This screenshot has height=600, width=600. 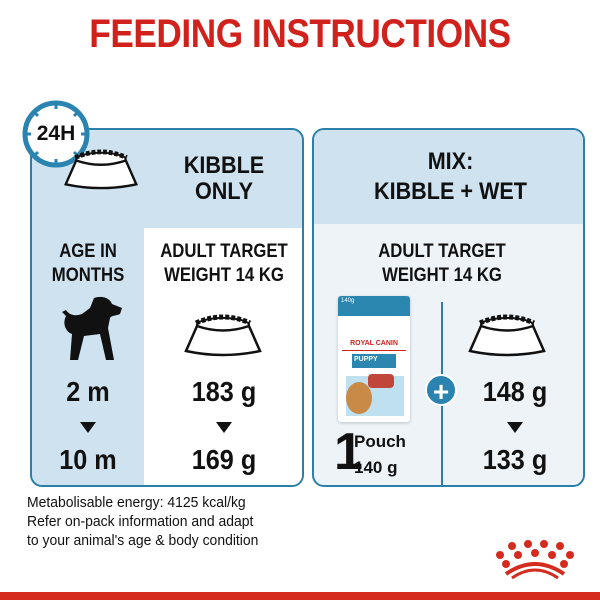 What do you see at coordinates (92, 328) in the screenshot?
I see `puppy-silhouette-icon` at bounding box center [92, 328].